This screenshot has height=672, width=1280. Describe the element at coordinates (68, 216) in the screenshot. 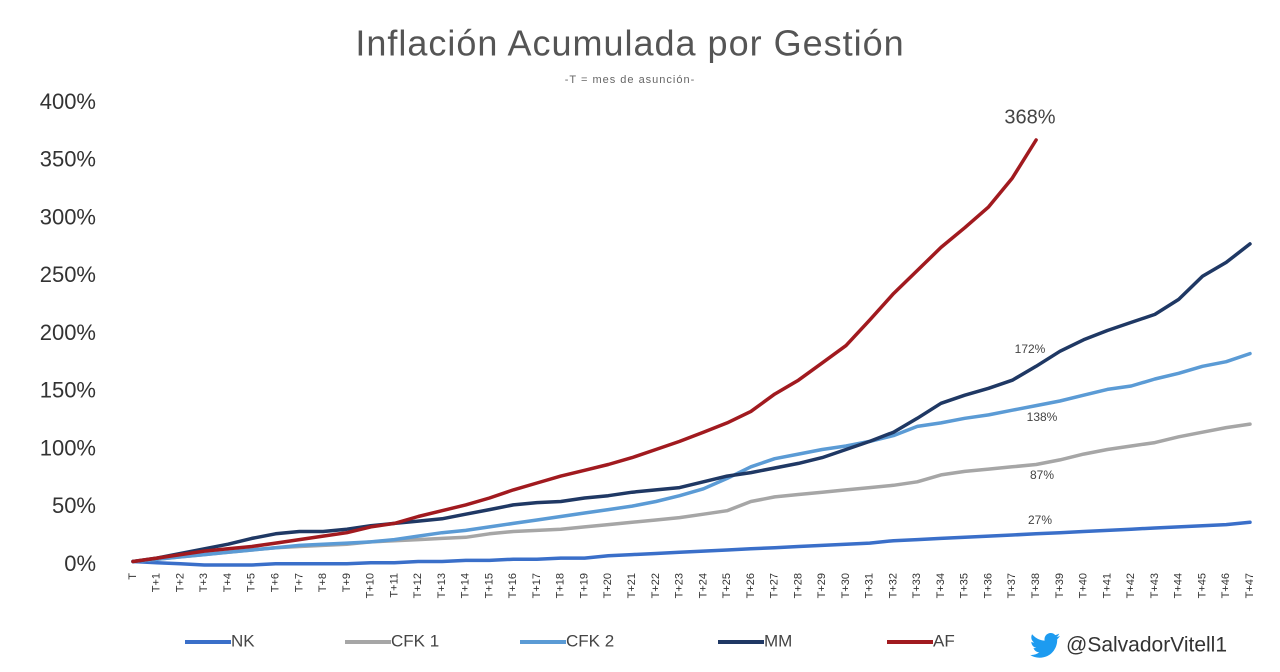

I see `y-tick-label: 300%` at that location.